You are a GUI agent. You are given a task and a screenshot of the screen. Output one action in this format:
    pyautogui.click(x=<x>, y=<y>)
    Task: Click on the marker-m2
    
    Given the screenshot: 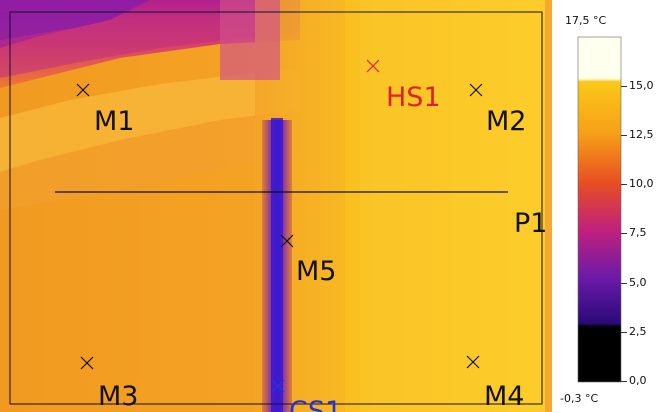 What is the action you would take?
    pyautogui.click(x=476, y=90)
    